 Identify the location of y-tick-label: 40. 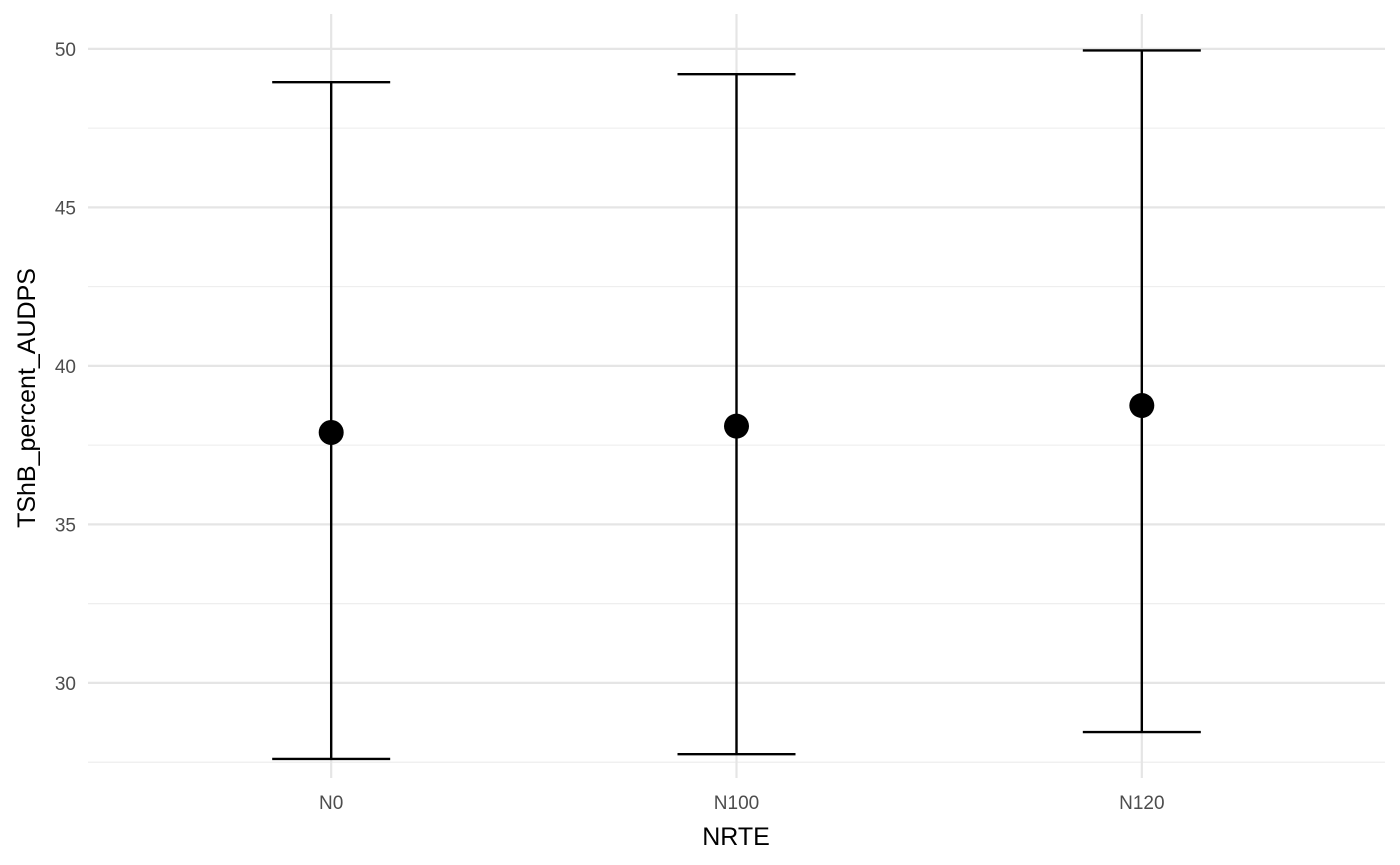
(65, 367).